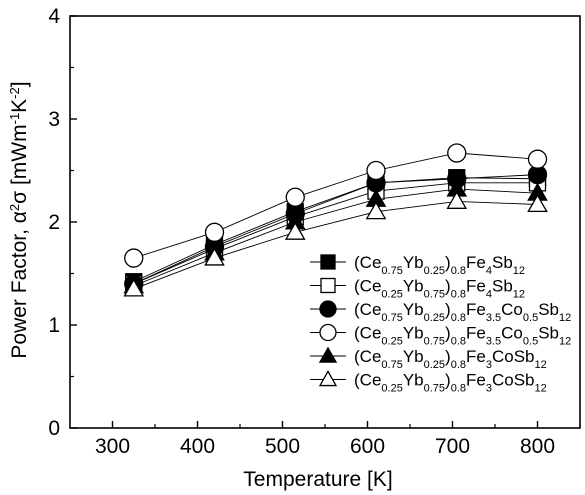  What do you see at coordinates (54, 428) in the screenshot?
I see `y-tick-label: 0` at bounding box center [54, 428].